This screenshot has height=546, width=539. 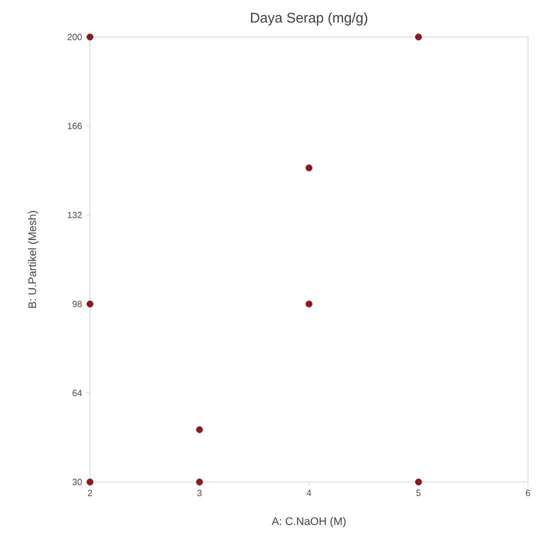 I want to click on y-tick-label: 64, so click(x=77, y=393).